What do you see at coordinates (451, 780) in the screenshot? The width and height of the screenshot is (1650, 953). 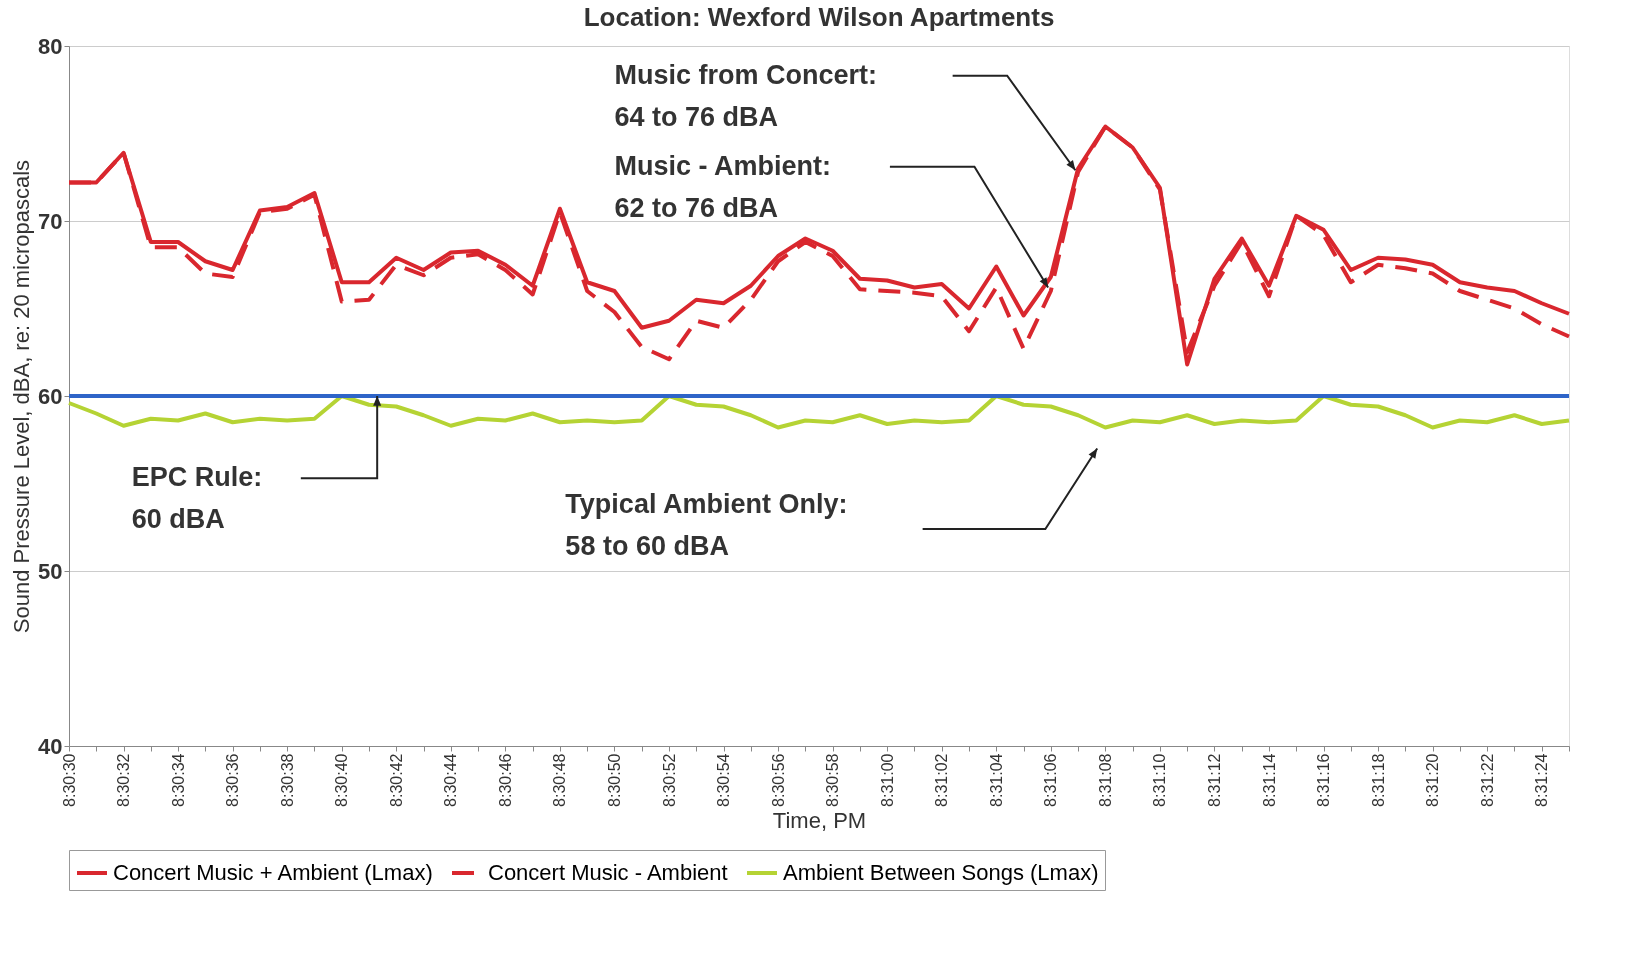 I see `x-tick-label: 8:30:44` at bounding box center [451, 780].